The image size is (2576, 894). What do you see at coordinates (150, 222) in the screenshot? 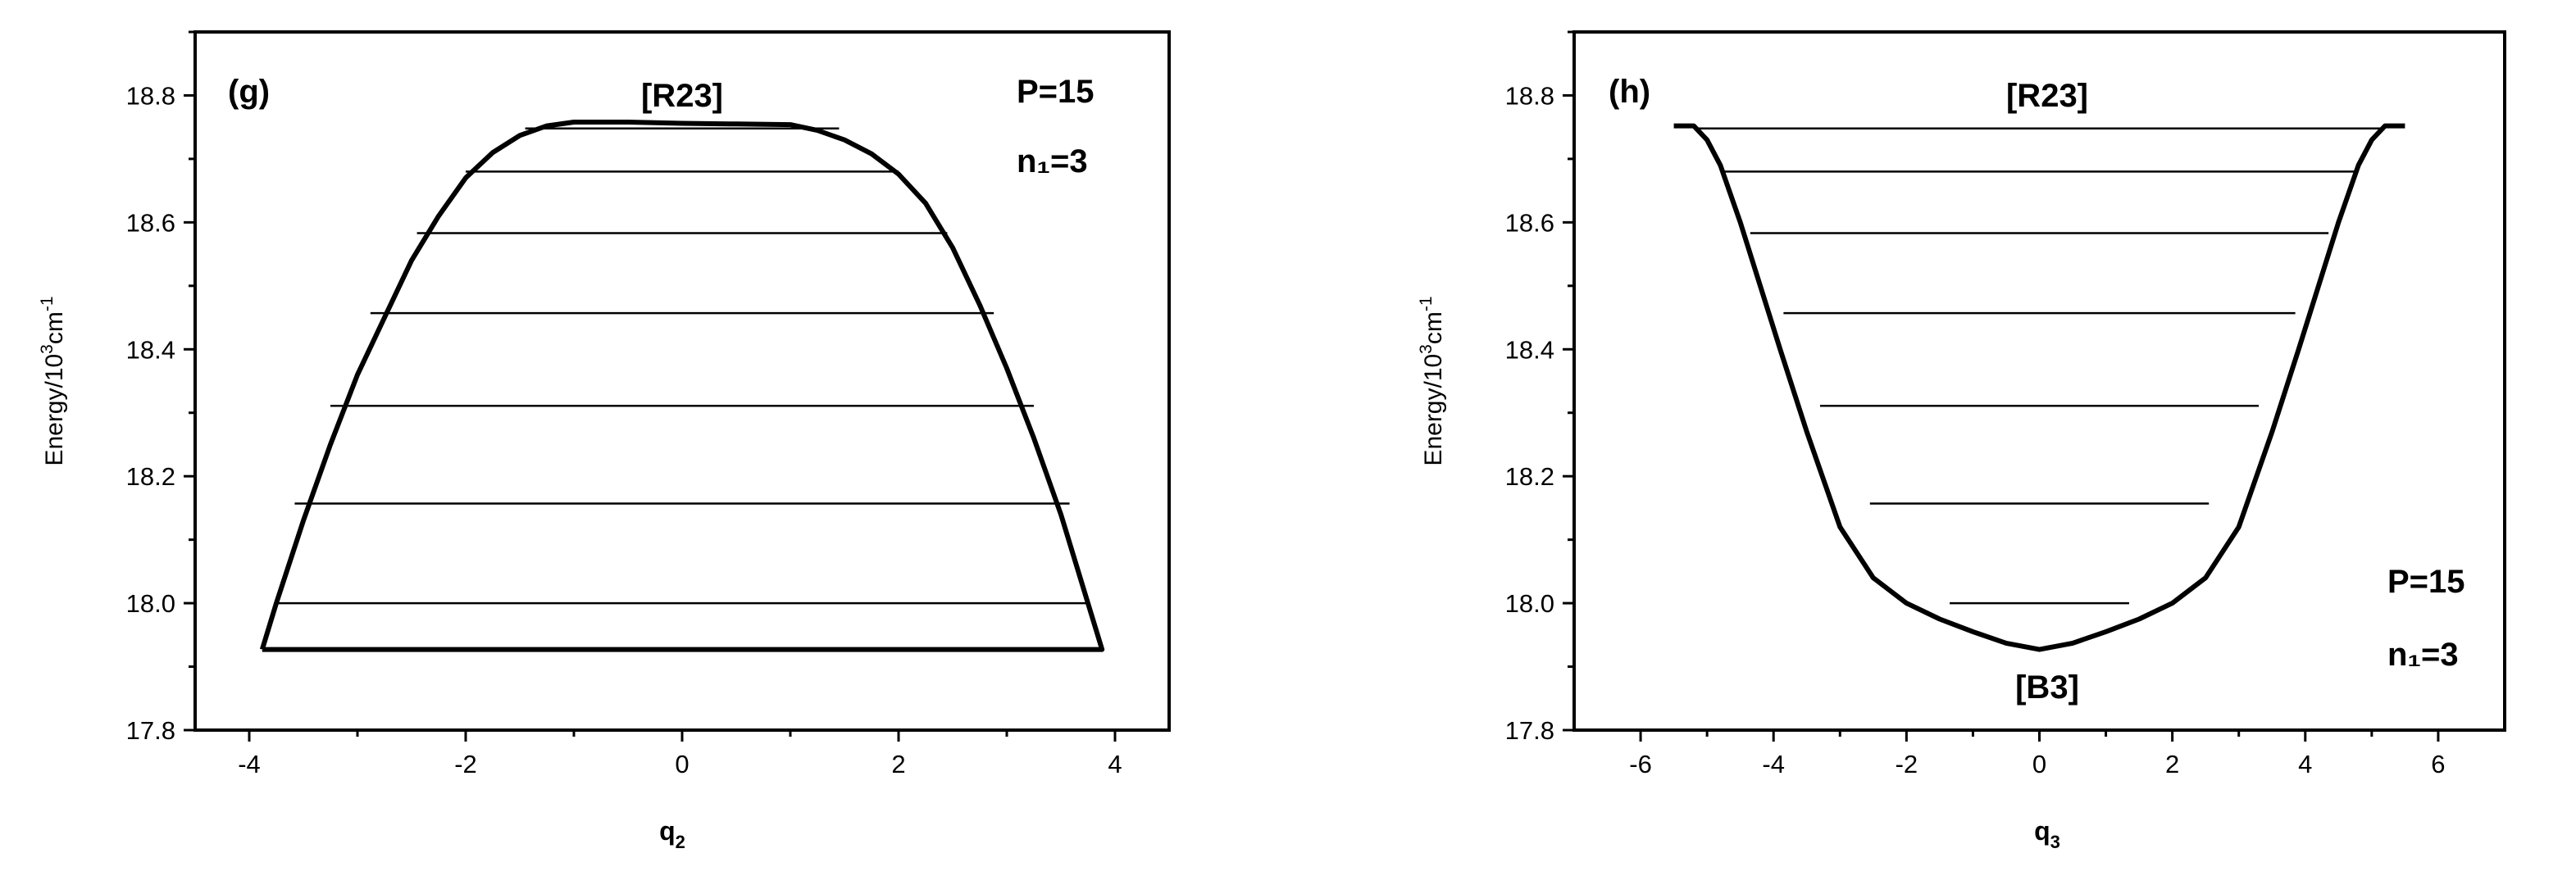
I see `y-tick-label-g-4: 18.6` at bounding box center [150, 222].